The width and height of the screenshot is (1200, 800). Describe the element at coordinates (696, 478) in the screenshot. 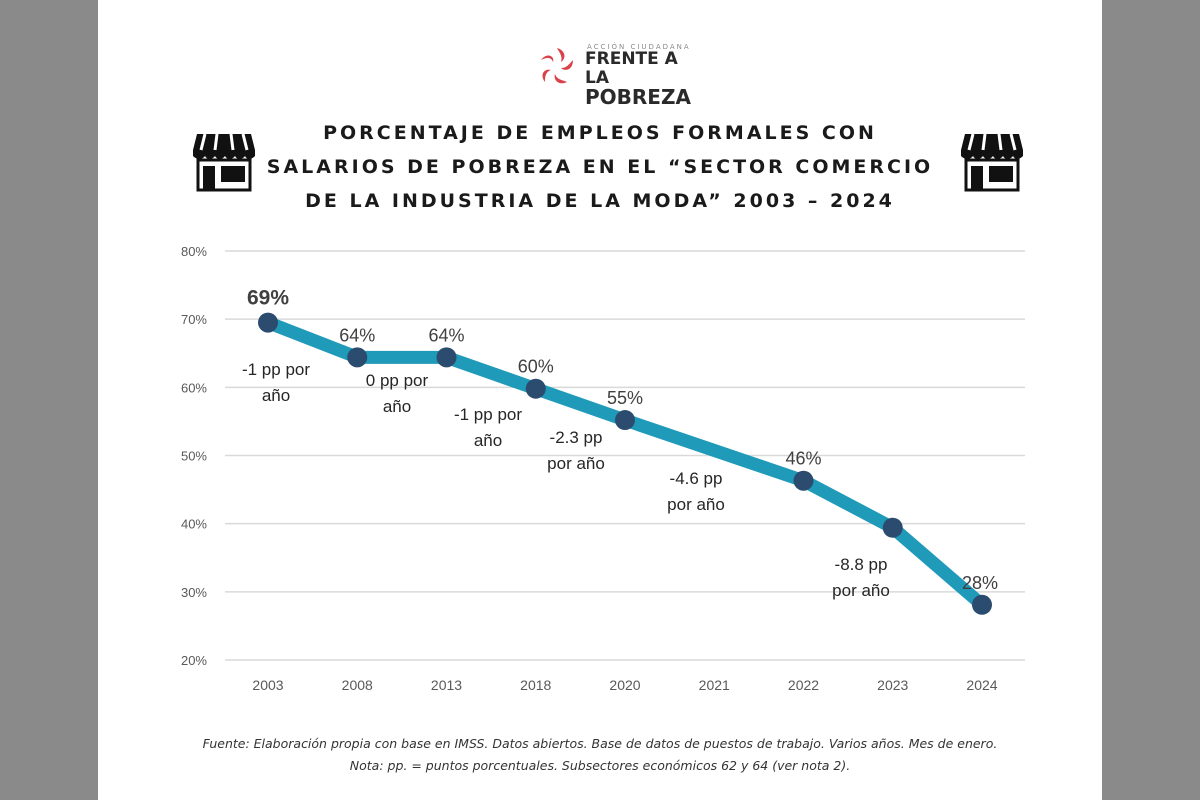

I see `slope-annotation: -4.6 pp` at that location.